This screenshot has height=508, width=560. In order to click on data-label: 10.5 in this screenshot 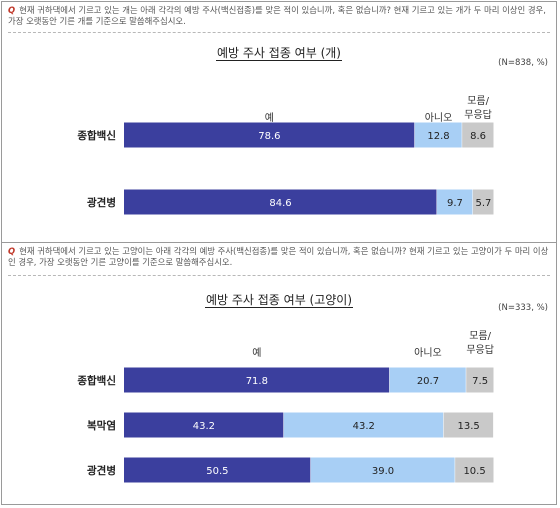, I will do `click(474, 471)`.